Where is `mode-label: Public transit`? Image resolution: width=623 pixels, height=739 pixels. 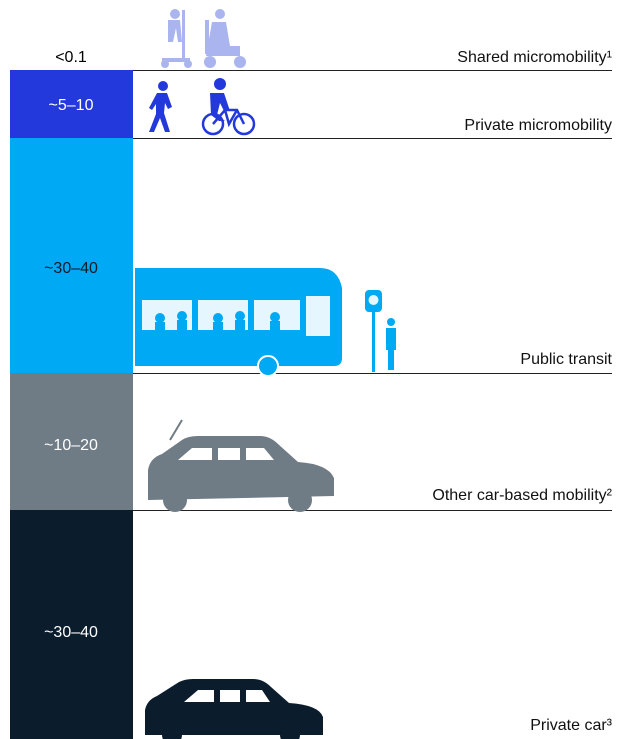
mode-label: Public transit is located at coordinates (566, 359).